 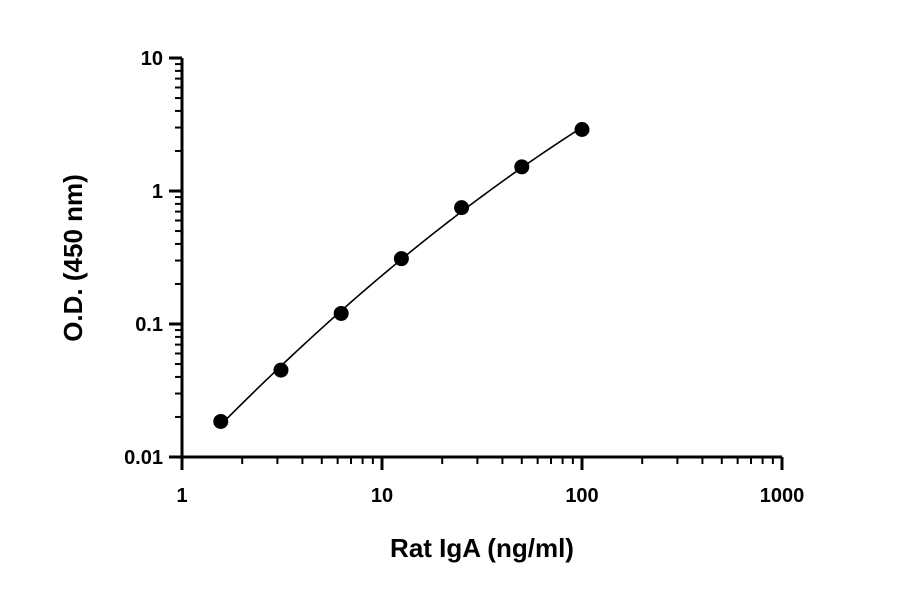 I want to click on x-axis-title: Rat IgA (ng/ml), so click(x=482, y=548).